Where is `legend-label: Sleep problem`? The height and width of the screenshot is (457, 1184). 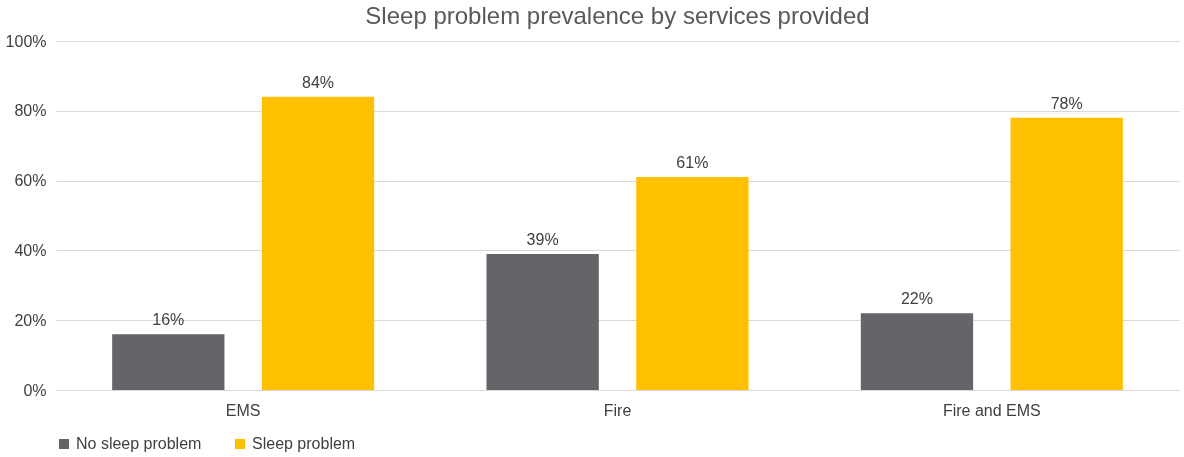 legend-label: Sleep problem is located at coordinates (304, 443).